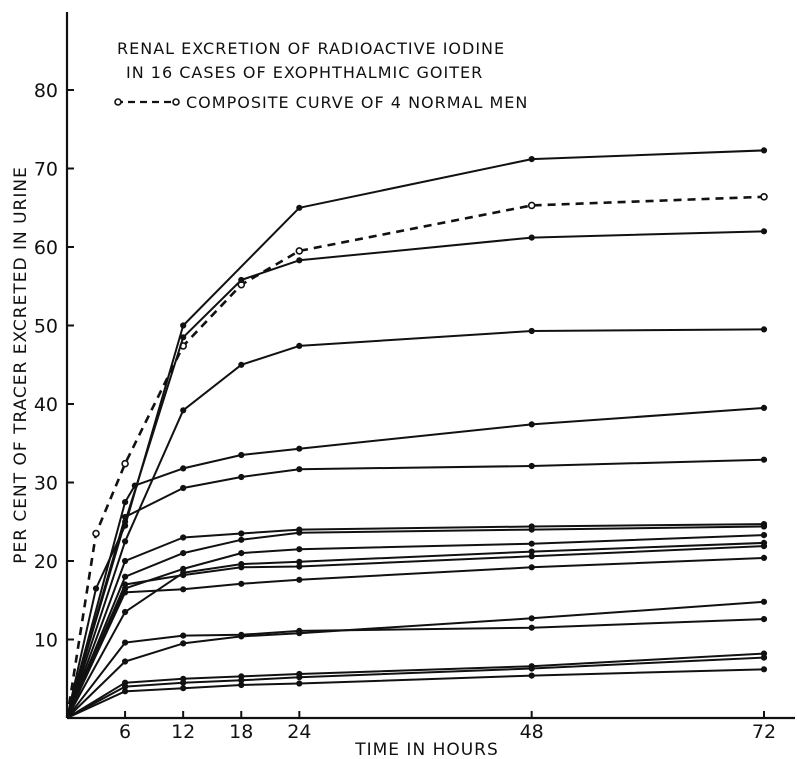 The height and width of the screenshot is (759, 797). I want to click on y-axis-title: PER CENT OF TRACER EXCRETED IN URINE, so click(21, 365).